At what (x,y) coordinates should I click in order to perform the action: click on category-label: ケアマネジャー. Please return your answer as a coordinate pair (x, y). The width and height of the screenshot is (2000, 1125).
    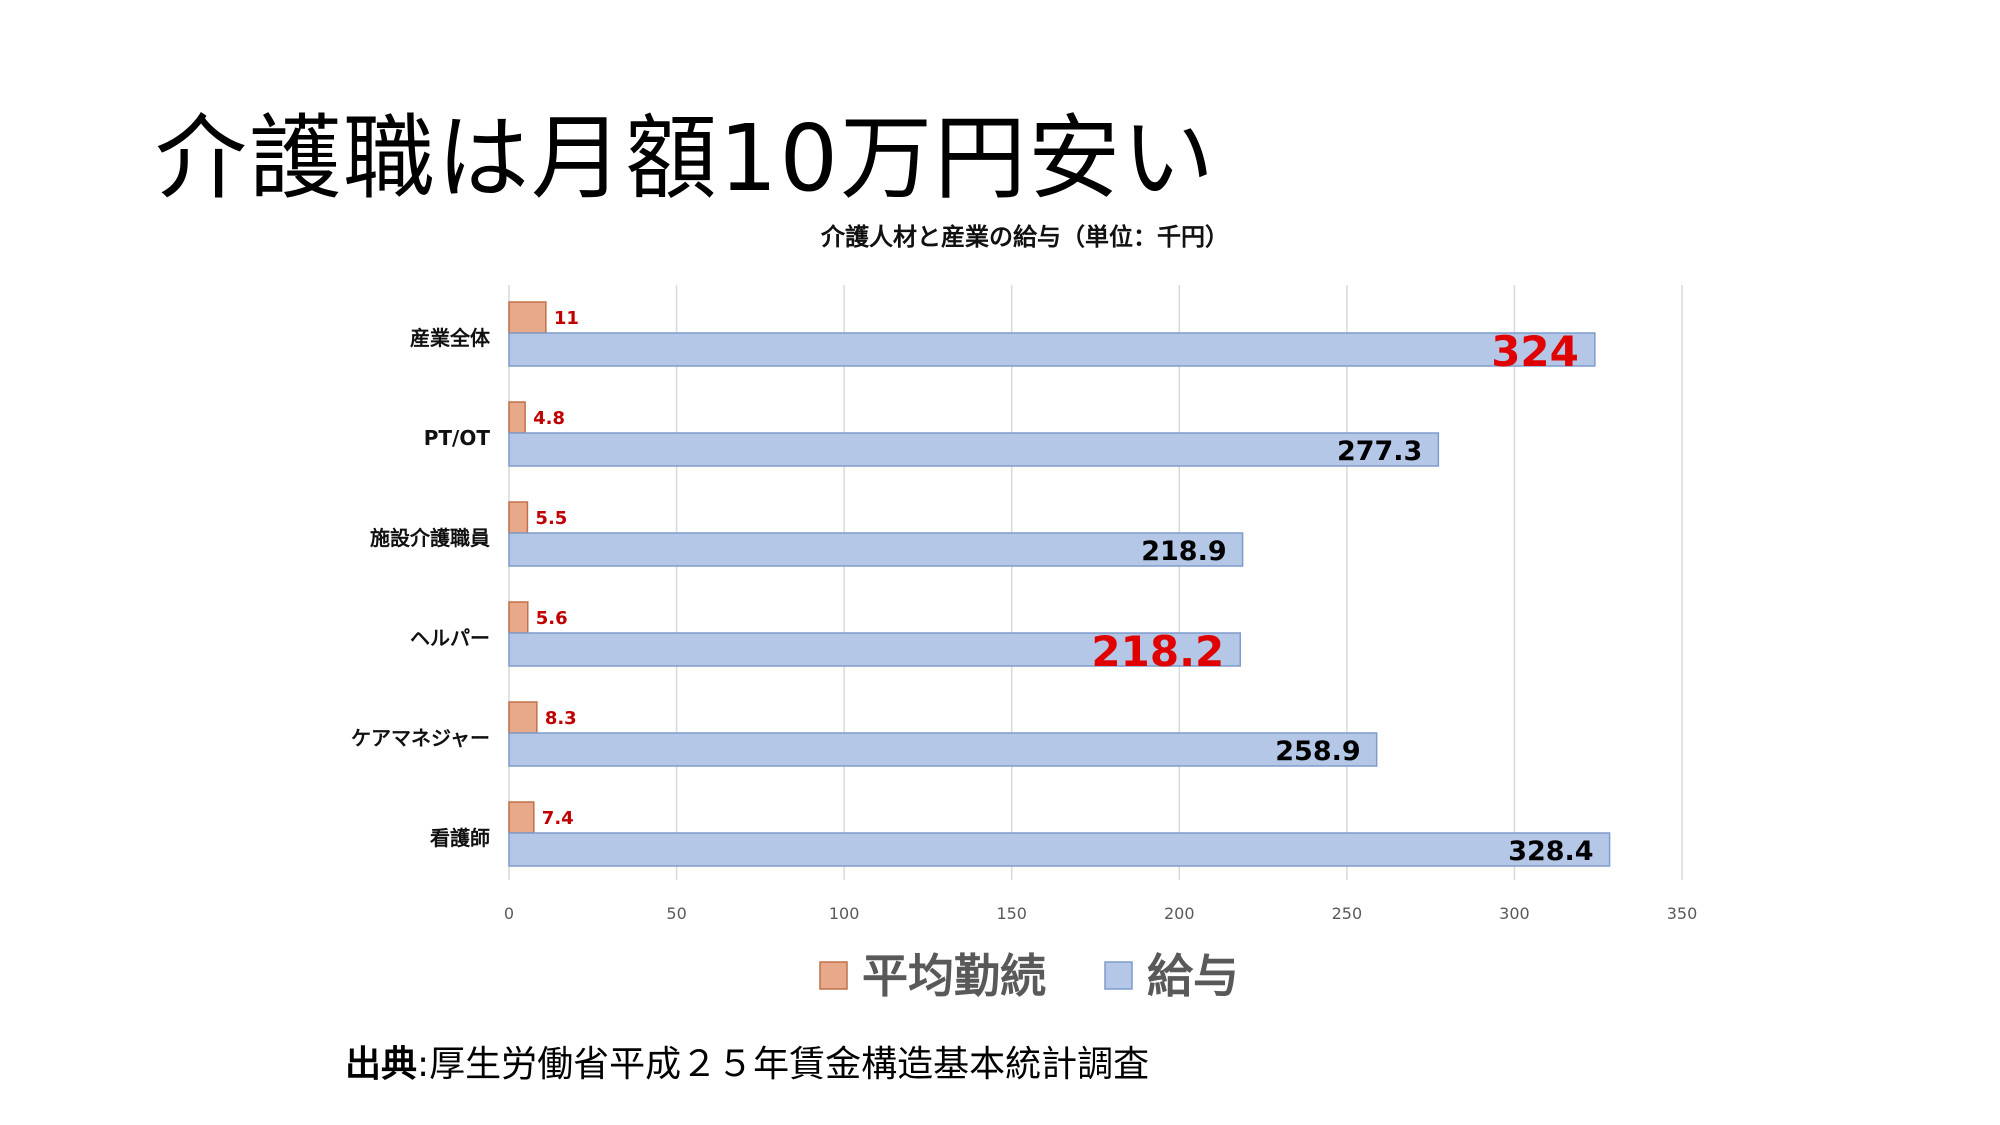
    Looking at the image, I should click on (420, 738).